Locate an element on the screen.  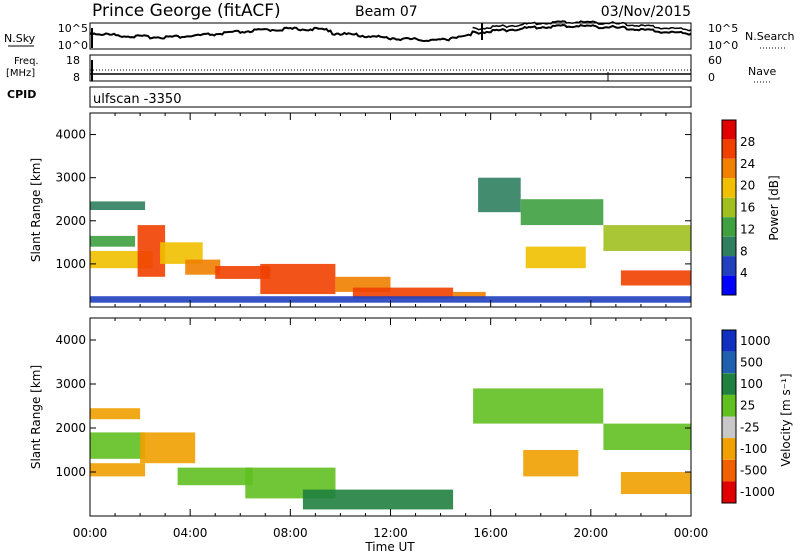
nsky-left-tick-top: 10^5 is located at coordinates (73, 28).